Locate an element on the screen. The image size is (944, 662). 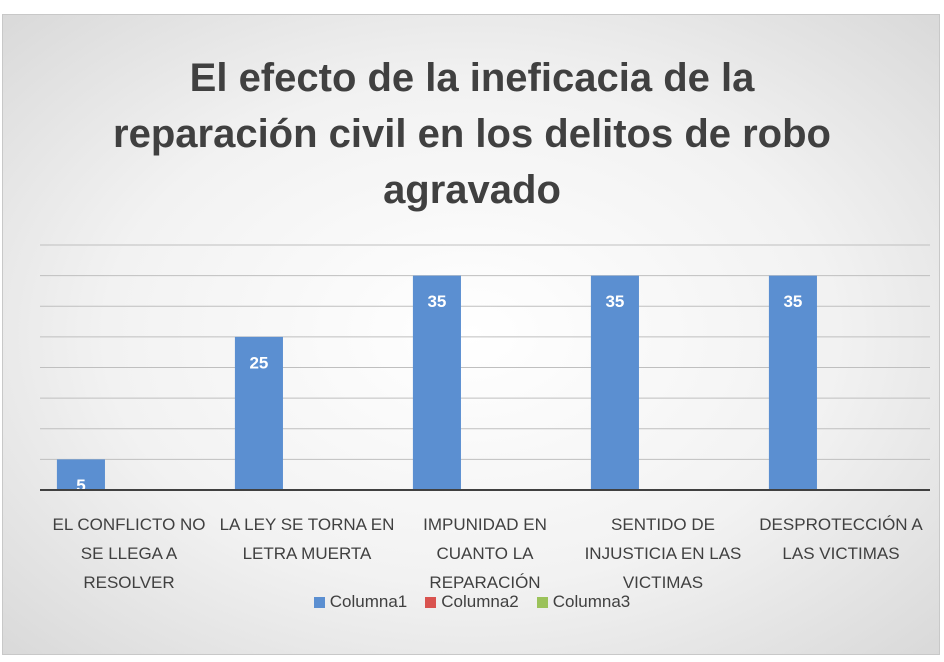
x-tick-label: EL CONFLICTO NO SE LLEGA A RESOLVER is located at coordinates (129, 553).